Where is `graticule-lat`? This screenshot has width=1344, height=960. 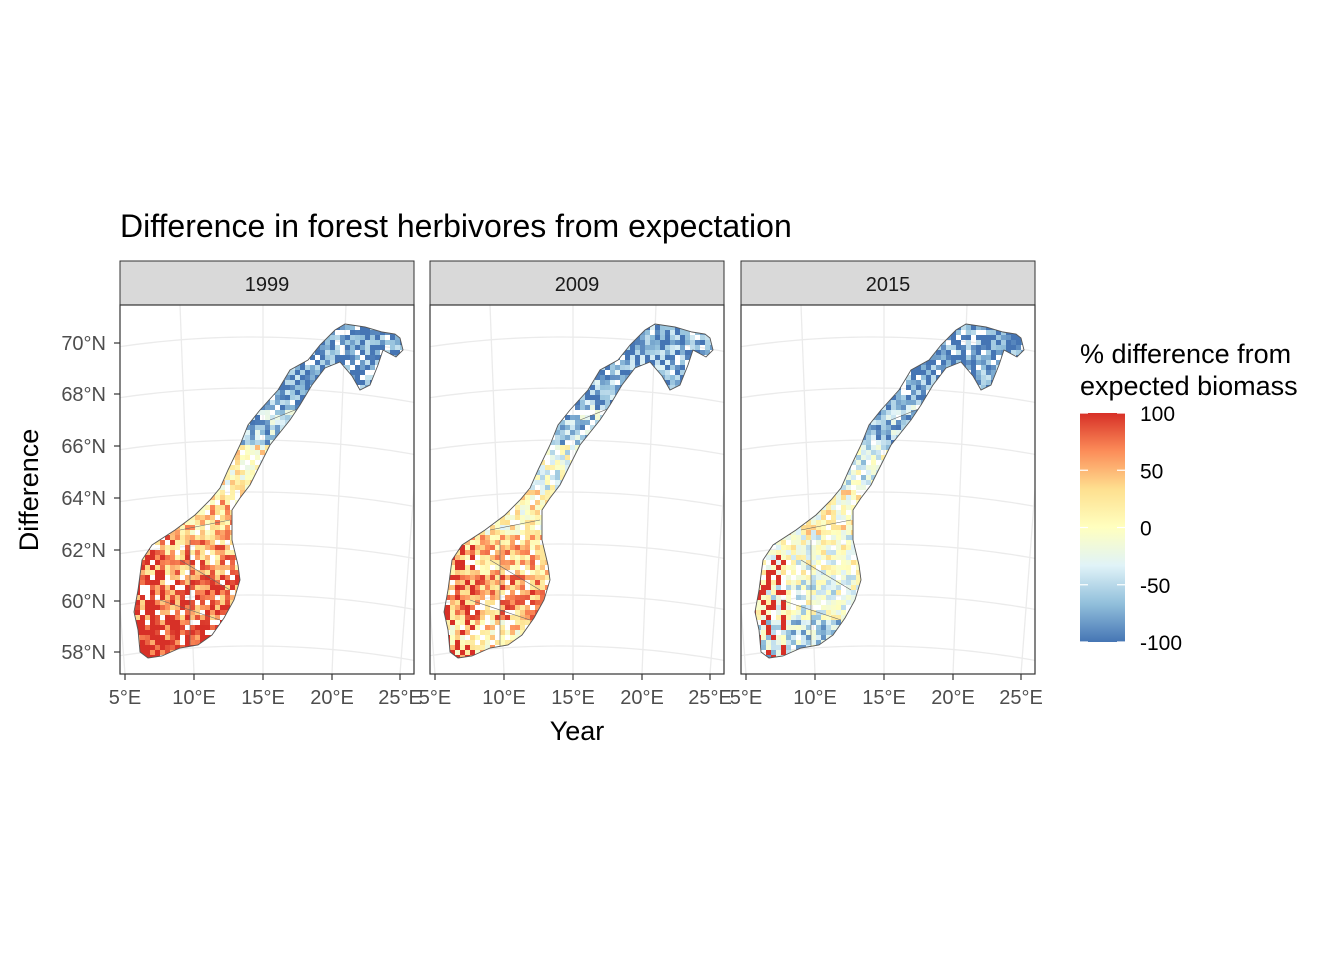 graticule-lat is located at coordinates (577, 499).